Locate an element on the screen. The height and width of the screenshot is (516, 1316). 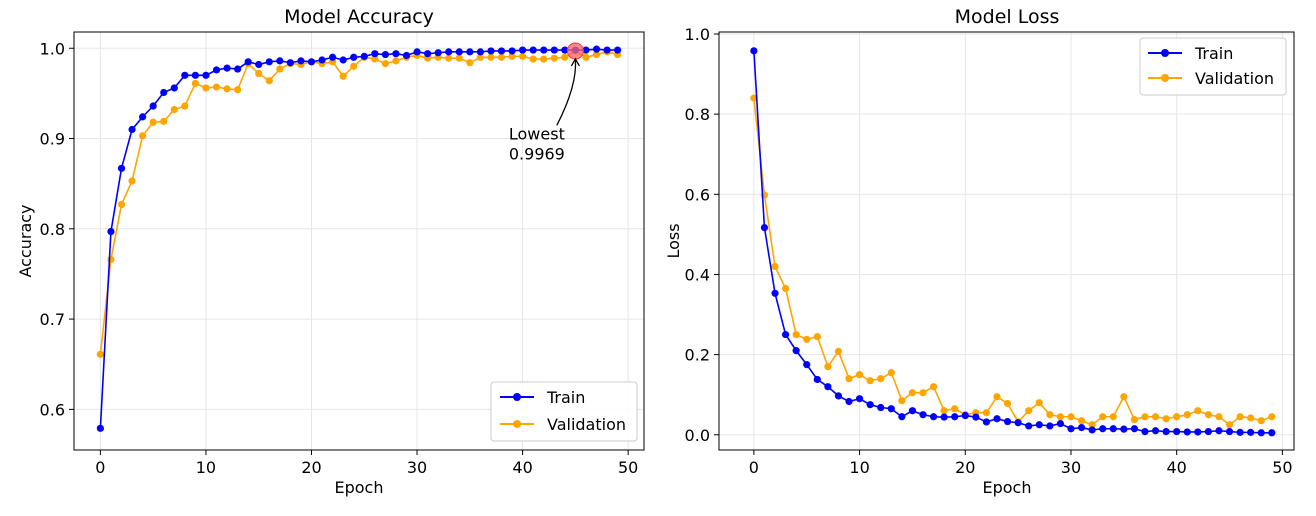
loss-xtick-label: 50 is located at coordinates (1282, 467).